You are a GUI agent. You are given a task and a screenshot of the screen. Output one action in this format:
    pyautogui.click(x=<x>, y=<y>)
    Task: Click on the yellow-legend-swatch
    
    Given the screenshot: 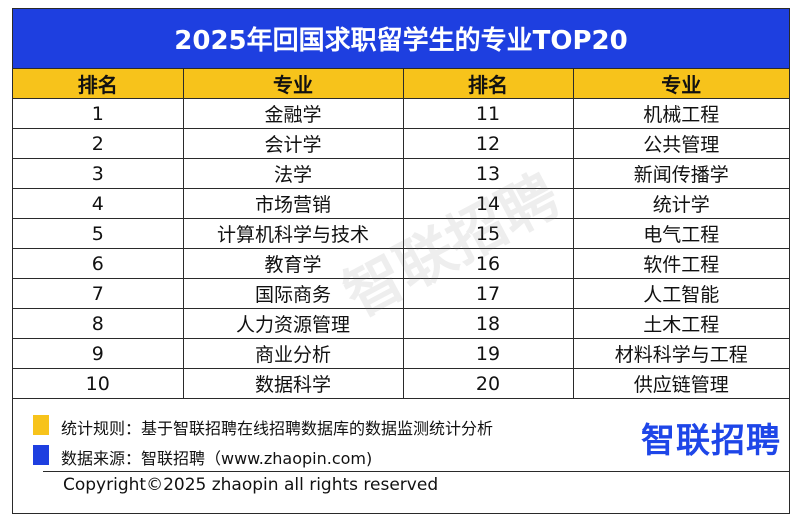 What is the action you would take?
    pyautogui.click(x=41, y=425)
    